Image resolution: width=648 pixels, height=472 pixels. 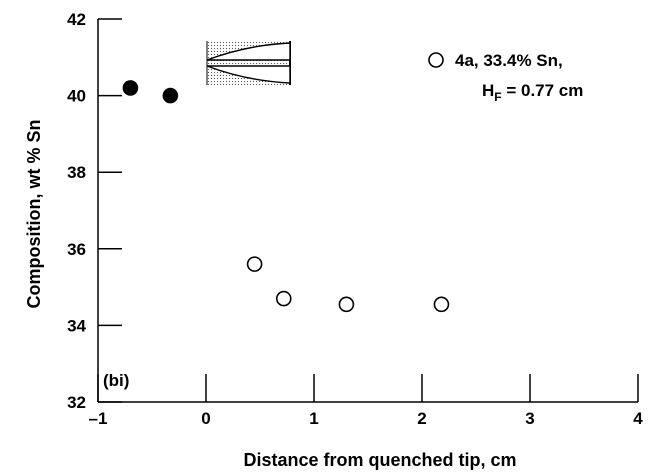 What do you see at coordinates (379, 460) in the screenshot?
I see `x-axis-label: Distance from quenched tip, cm` at bounding box center [379, 460].